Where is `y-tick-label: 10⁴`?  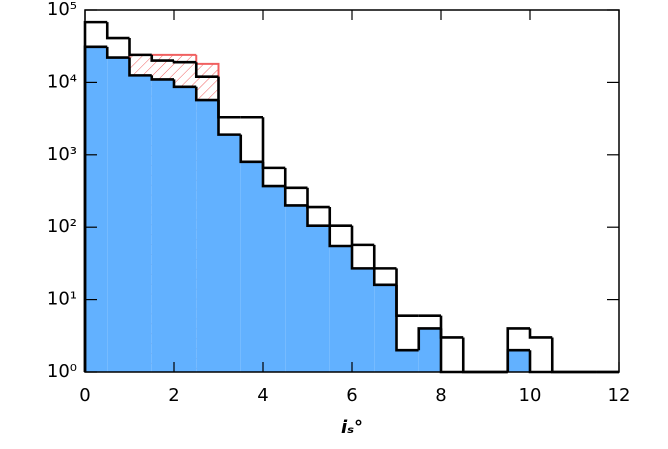 y-tick-label: 10⁴ is located at coordinates (62, 81).